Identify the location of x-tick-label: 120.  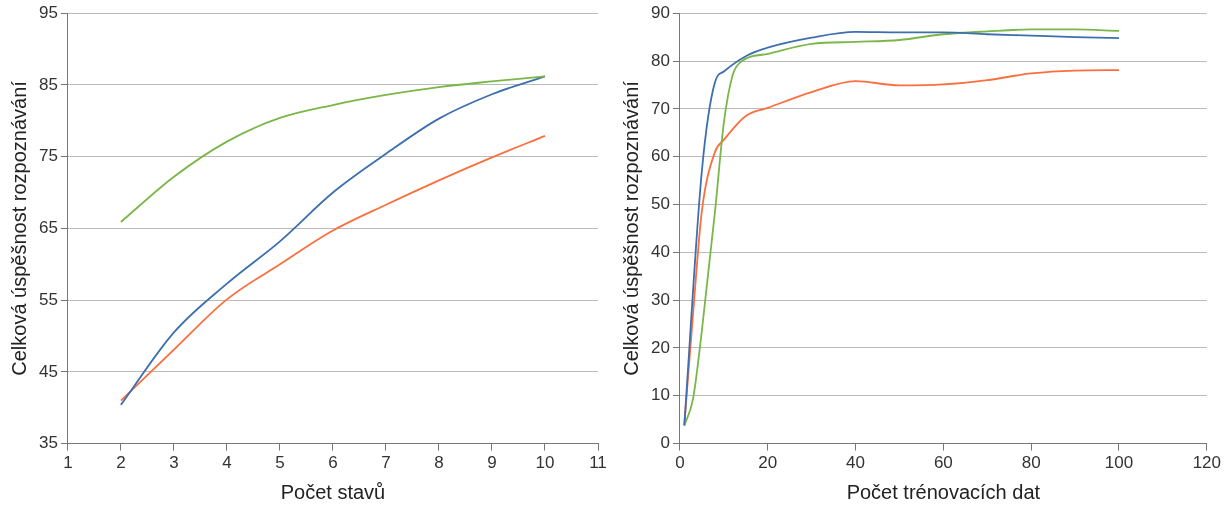
(1207, 463).